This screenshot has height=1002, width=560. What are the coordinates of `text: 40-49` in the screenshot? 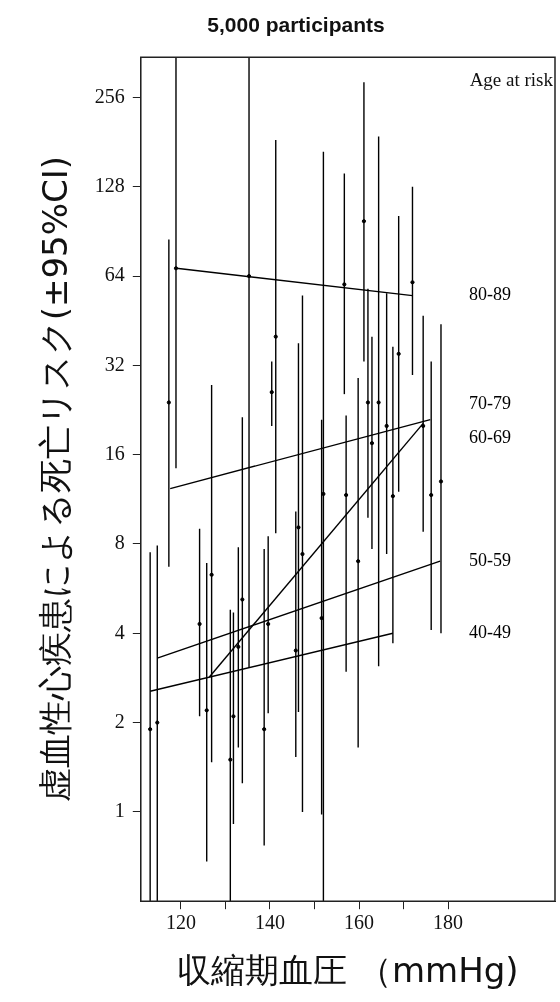 It's located at (490, 632).